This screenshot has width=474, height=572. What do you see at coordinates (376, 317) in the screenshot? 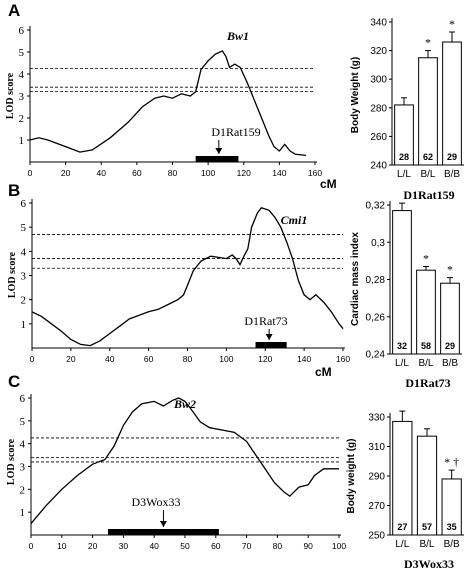
I see `bar-y-tick-label: 0,26` at bounding box center [376, 317].